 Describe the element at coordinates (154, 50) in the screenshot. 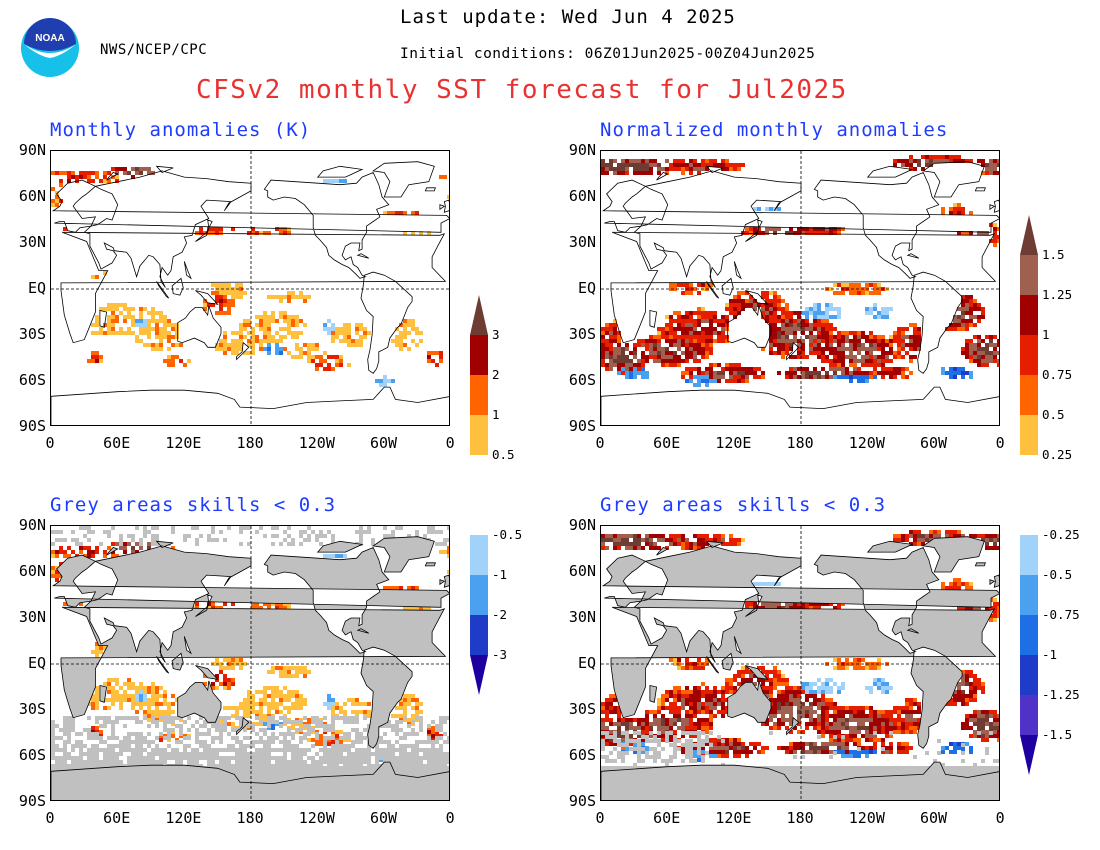

I see `agency-label: NWS/NCEP/CPC` at that location.